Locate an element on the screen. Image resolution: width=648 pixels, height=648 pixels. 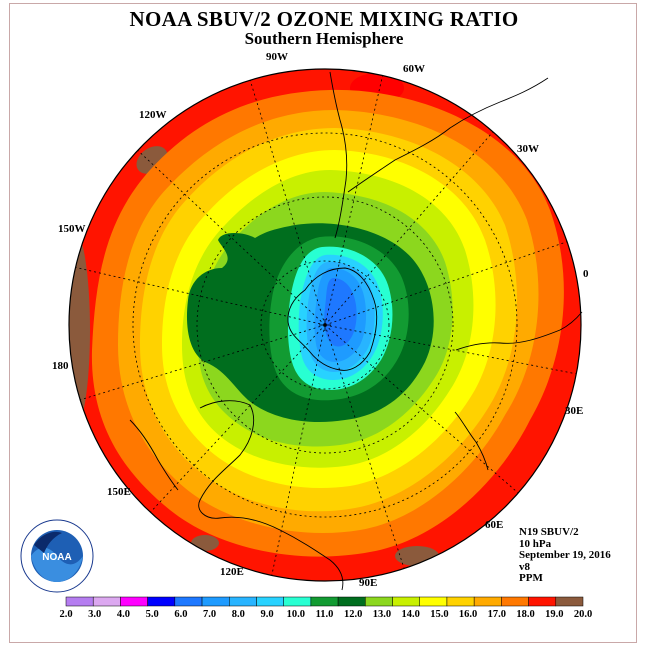
colorbar-tick-label: 2.0 is located at coordinates (66, 614).